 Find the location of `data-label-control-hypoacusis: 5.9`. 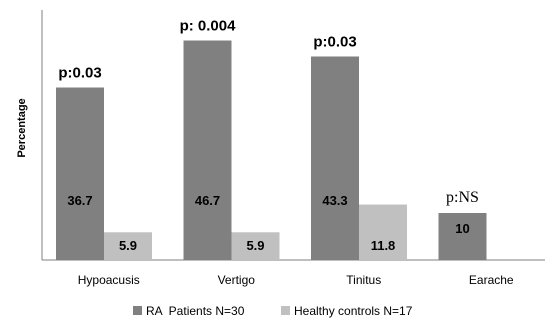

data-label-control-hypoacusis: 5.9 is located at coordinates (128, 245).